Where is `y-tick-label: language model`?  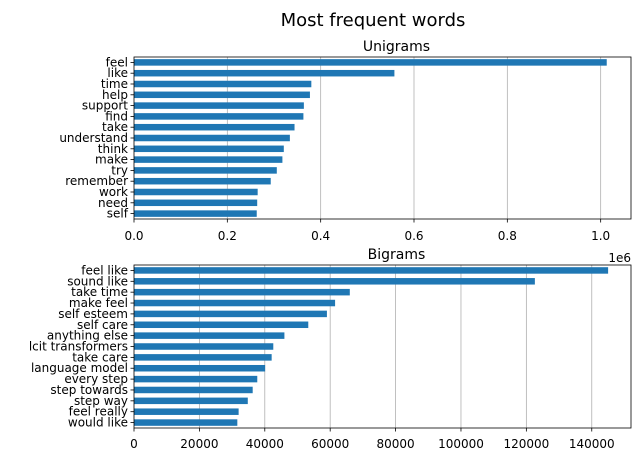
y-tick-label: language model is located at coordinates (79, 368).